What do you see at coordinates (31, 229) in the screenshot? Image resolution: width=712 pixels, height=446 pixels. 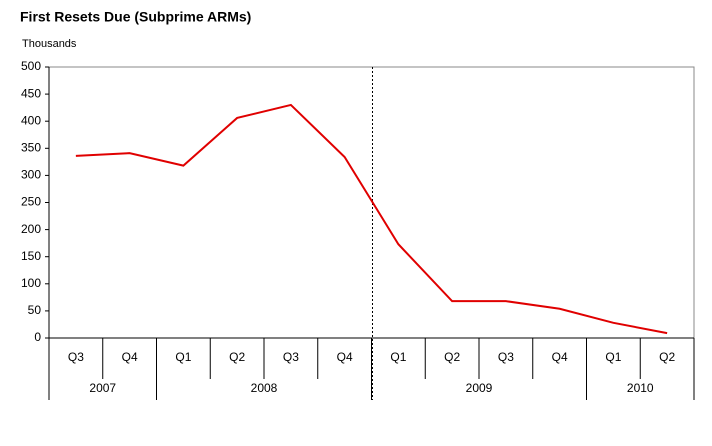 I see `y-tick-label: 200` at bounding box center [31, 229].